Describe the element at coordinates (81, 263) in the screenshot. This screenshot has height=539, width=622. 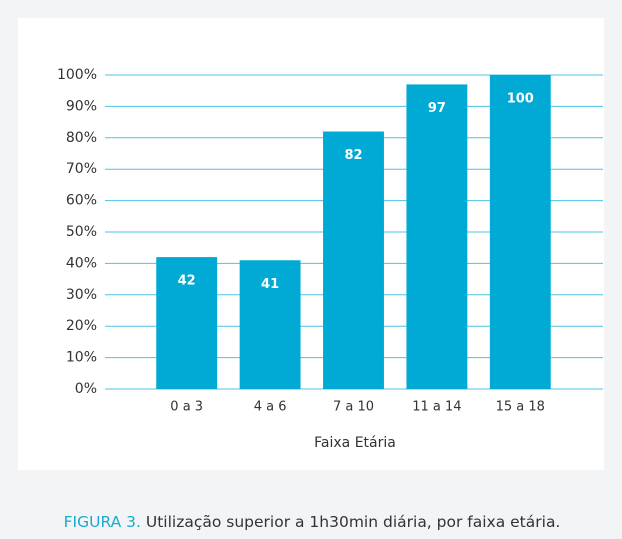
I see `y-tick-label: 40%` at that location.